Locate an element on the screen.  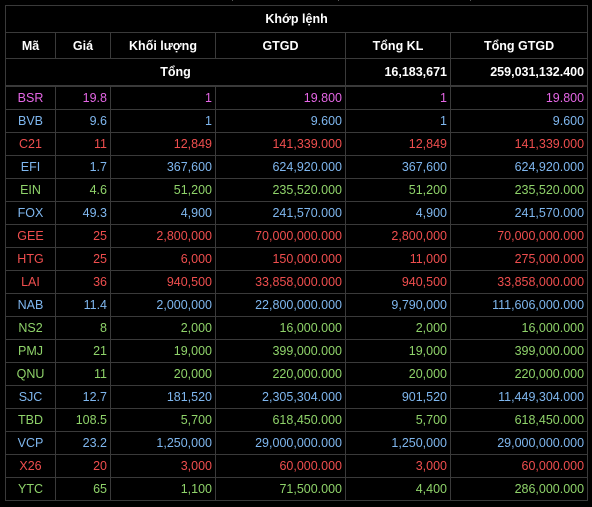
table-row: PMJ 21 19,000 399,000.000 19,000 399,000.000 is located at coordinates (297, 351).